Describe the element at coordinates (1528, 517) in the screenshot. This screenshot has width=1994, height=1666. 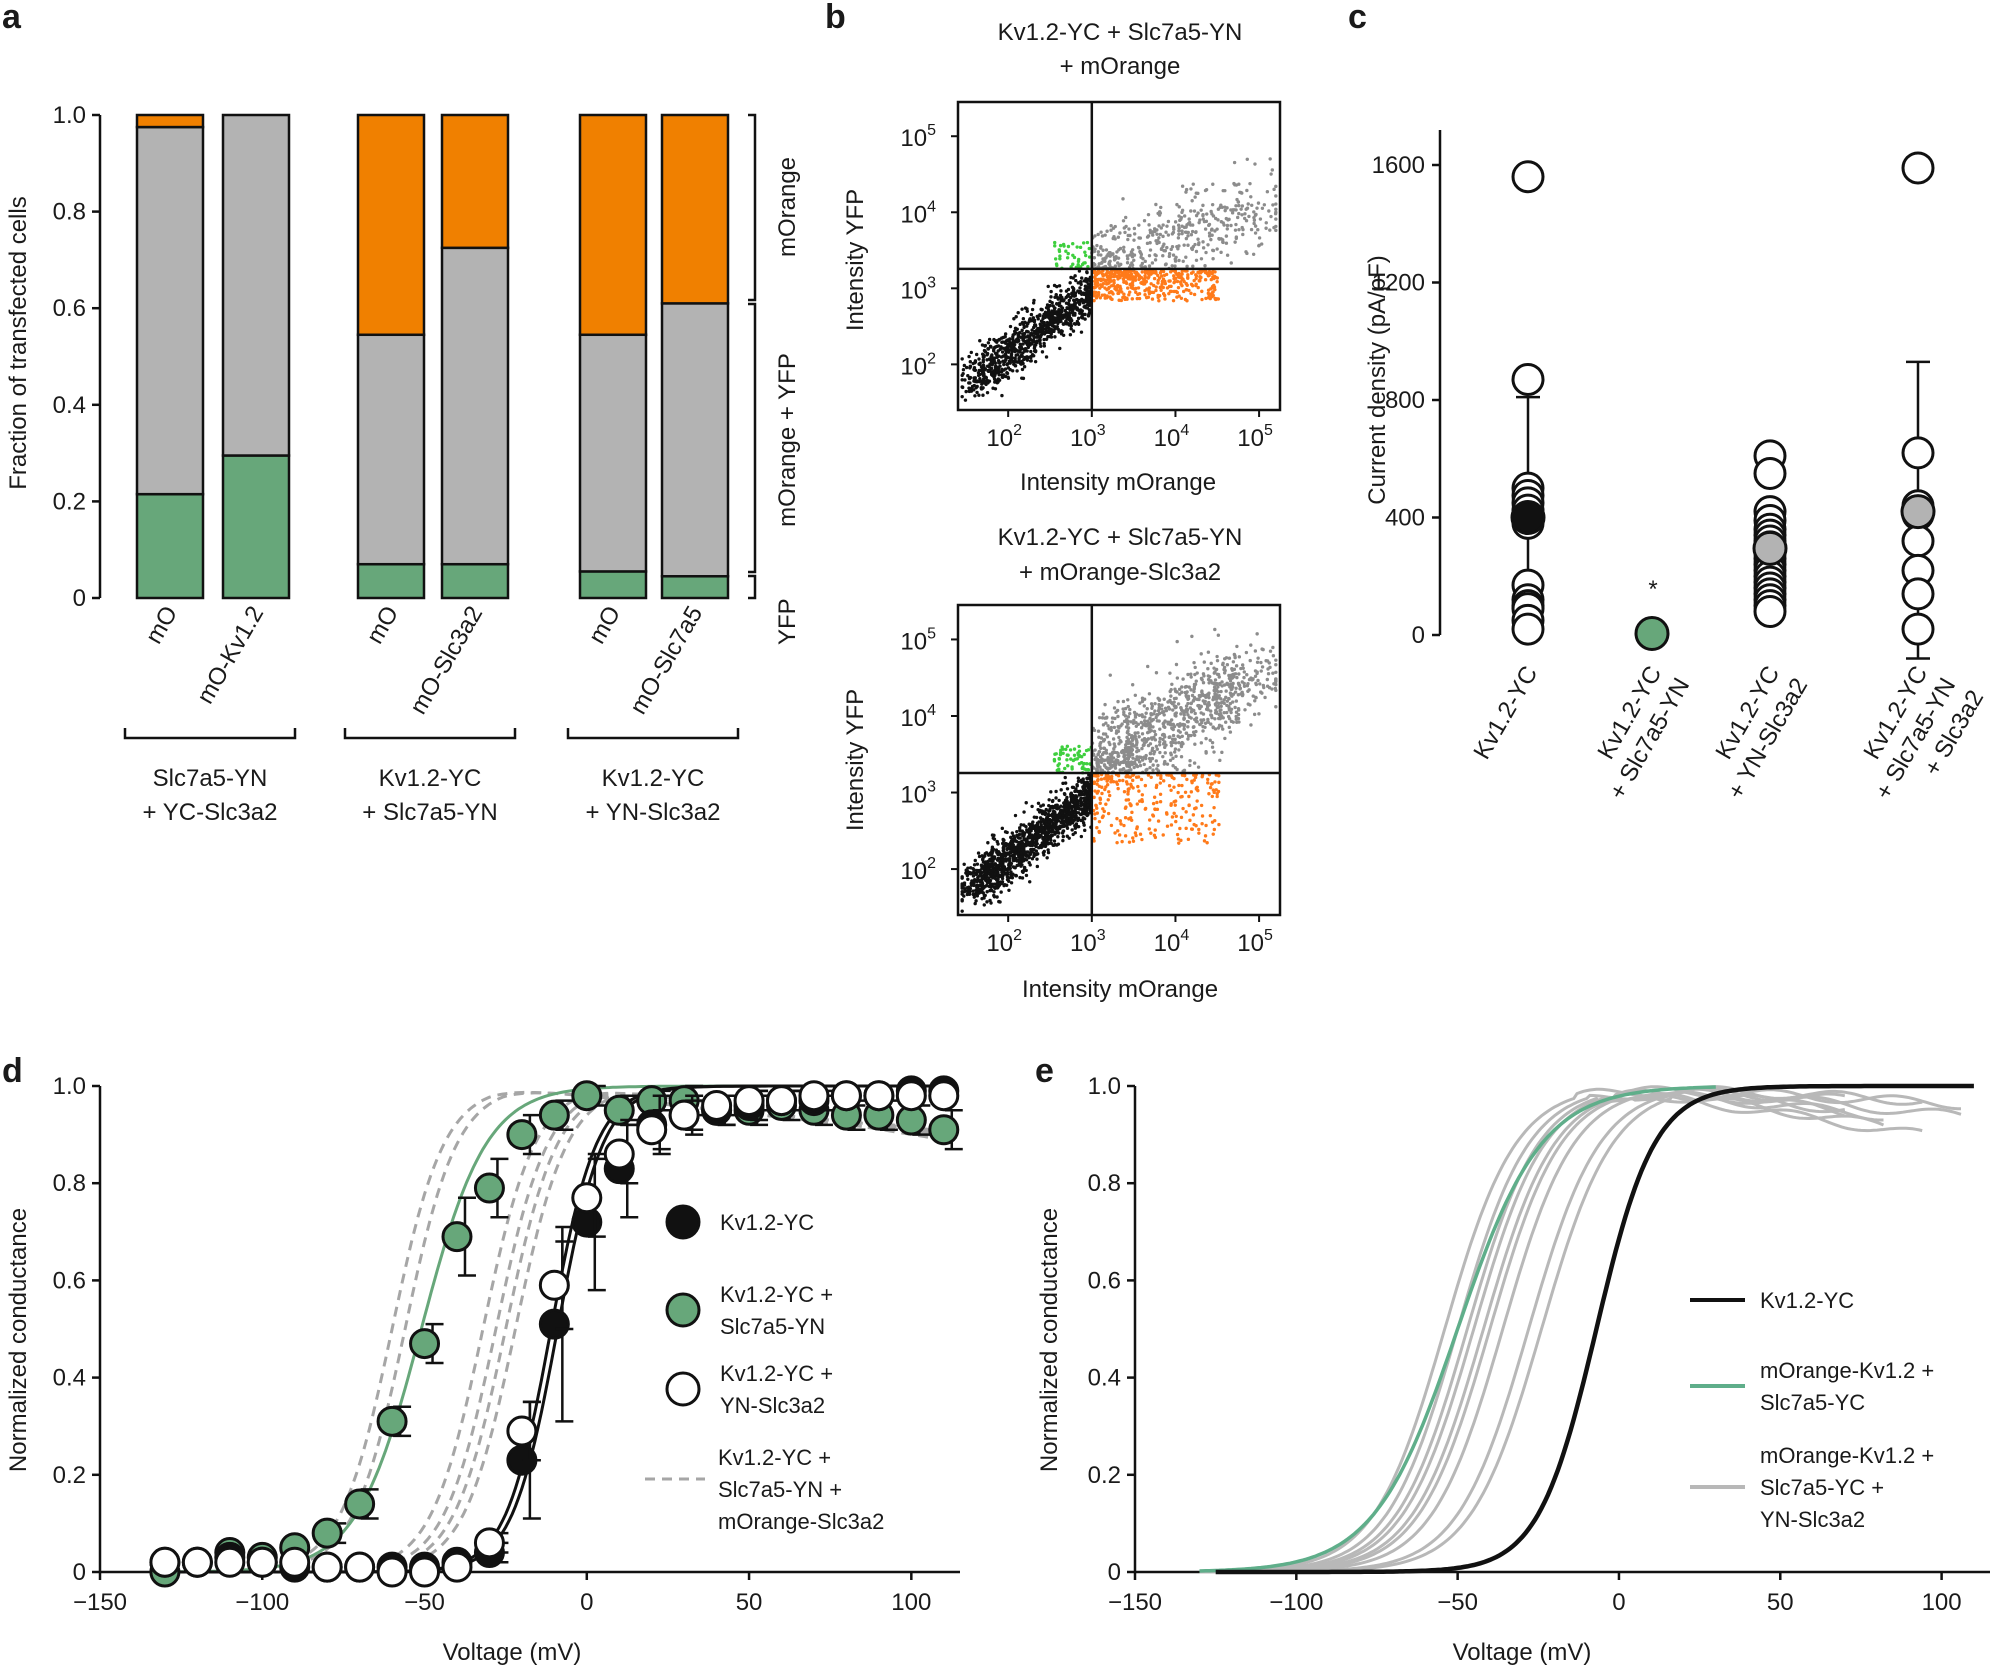
I see `c-mean-point` at that location.